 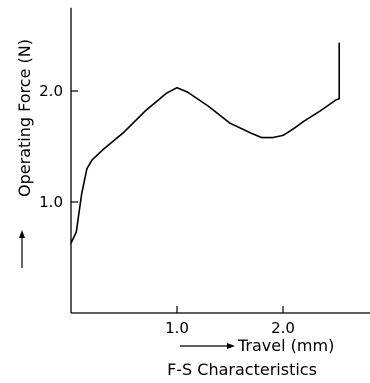 I want to click on y-axis-label-arrow, so click(x=22, y=249).